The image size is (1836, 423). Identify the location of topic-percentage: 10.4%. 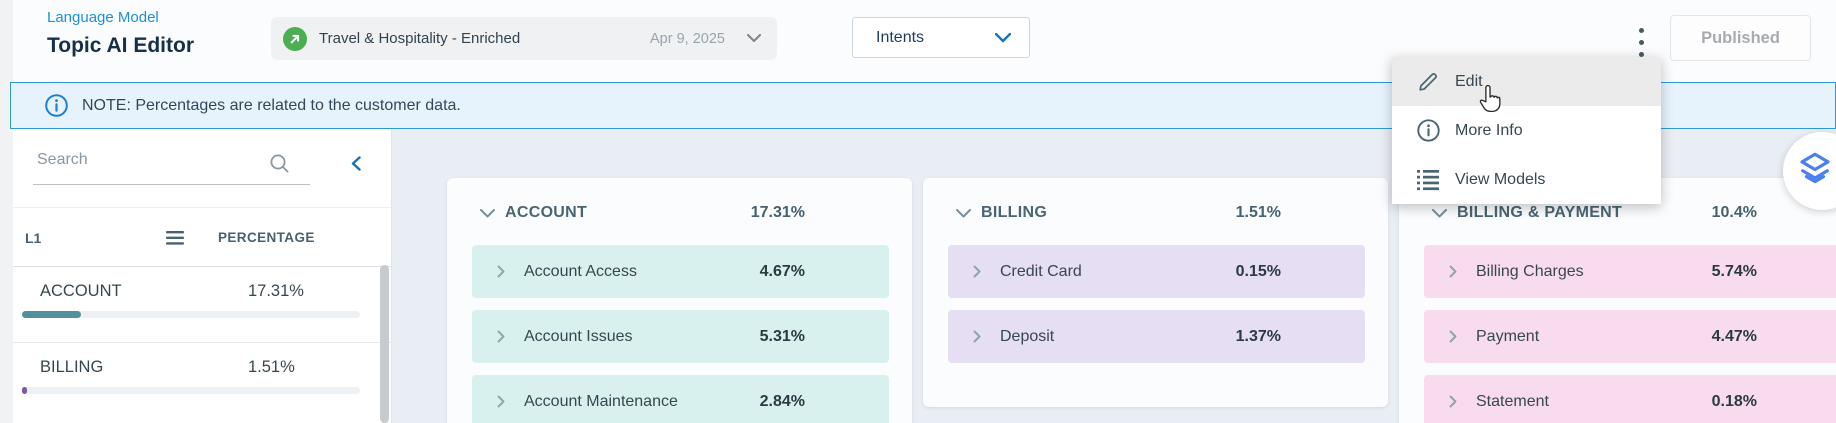
(1734, 212).